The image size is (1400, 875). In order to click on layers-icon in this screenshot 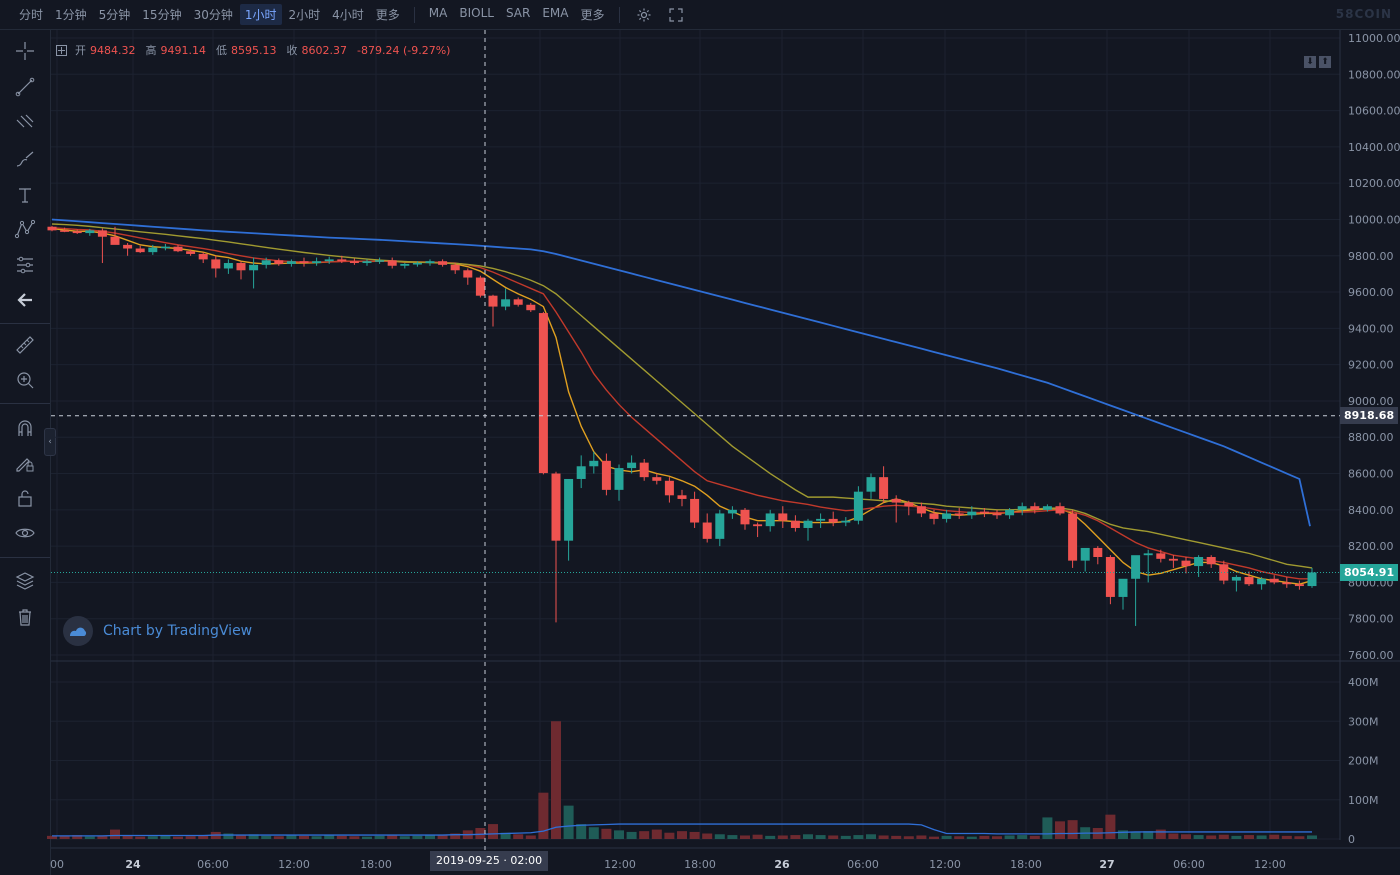, I will do `click(25, 581)`.